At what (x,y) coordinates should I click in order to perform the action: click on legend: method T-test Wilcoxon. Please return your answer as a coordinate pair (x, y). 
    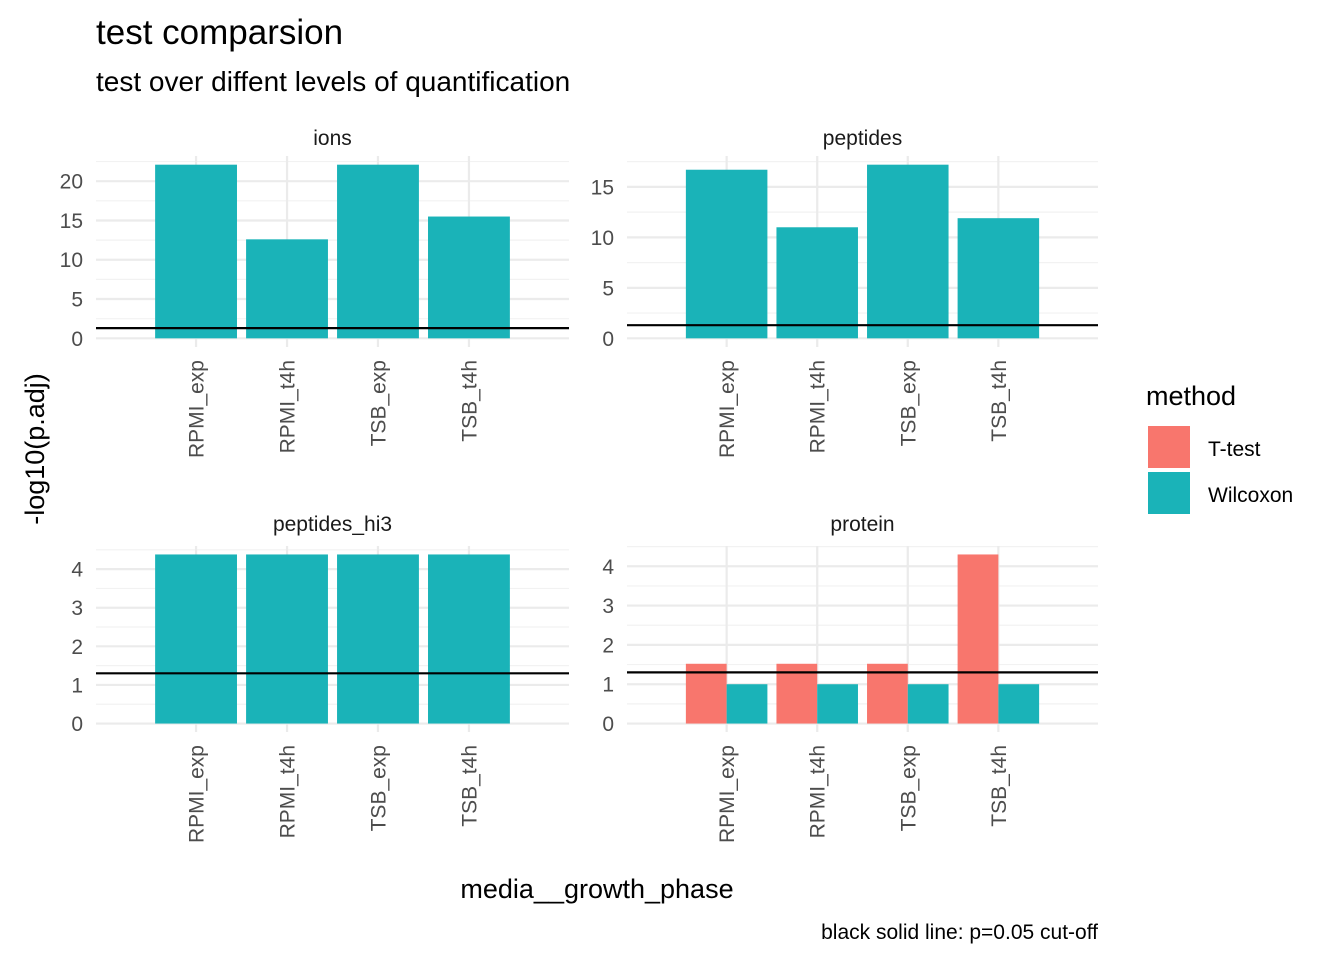
    Looking at the image, I should click on (1219, 447).